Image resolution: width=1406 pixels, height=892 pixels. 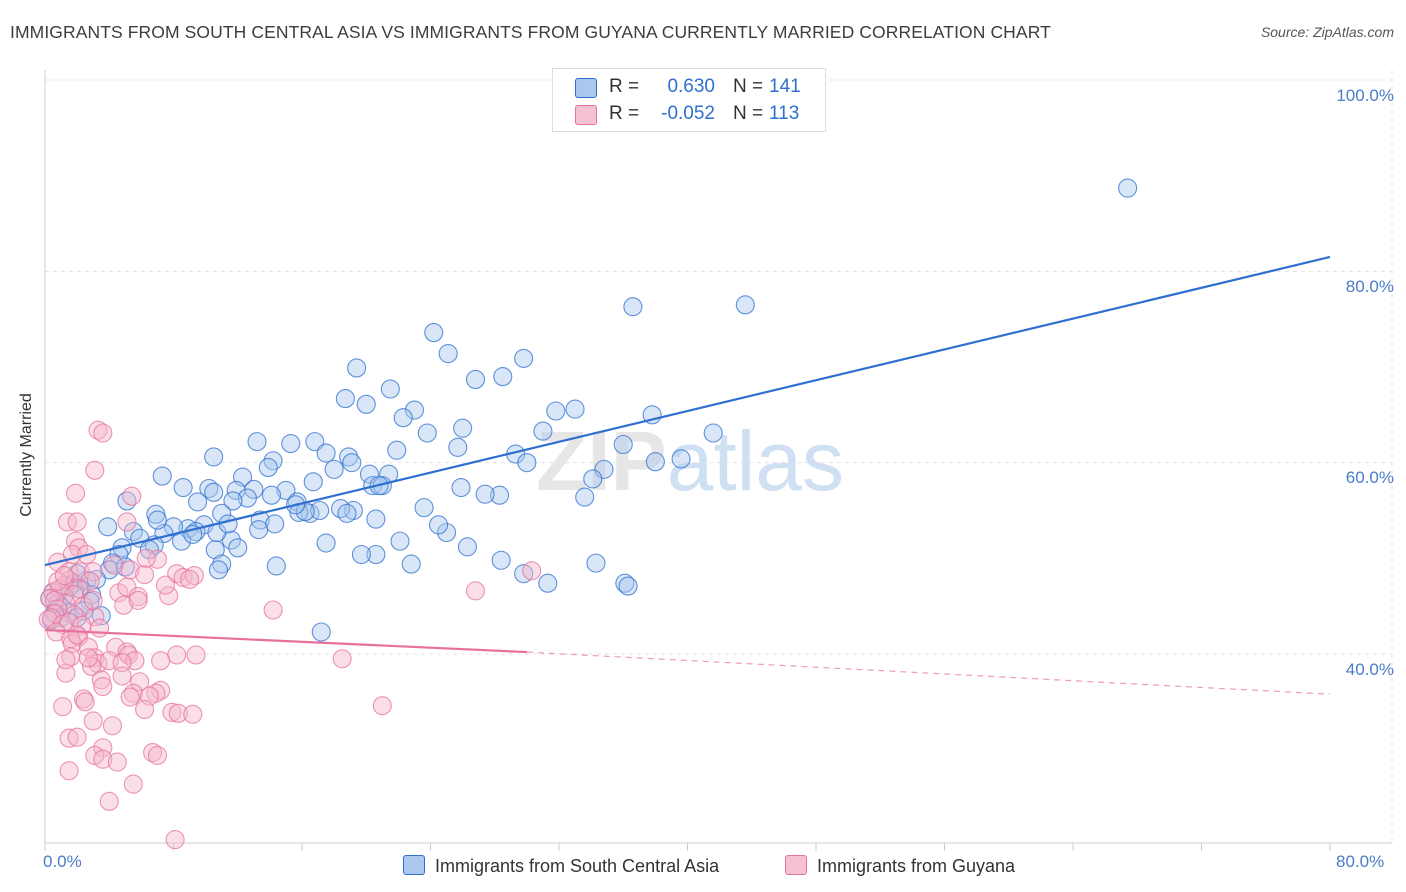 I want to click on legend-item-guyana: Immigrants from Guyana, so click(x=900, y=864).